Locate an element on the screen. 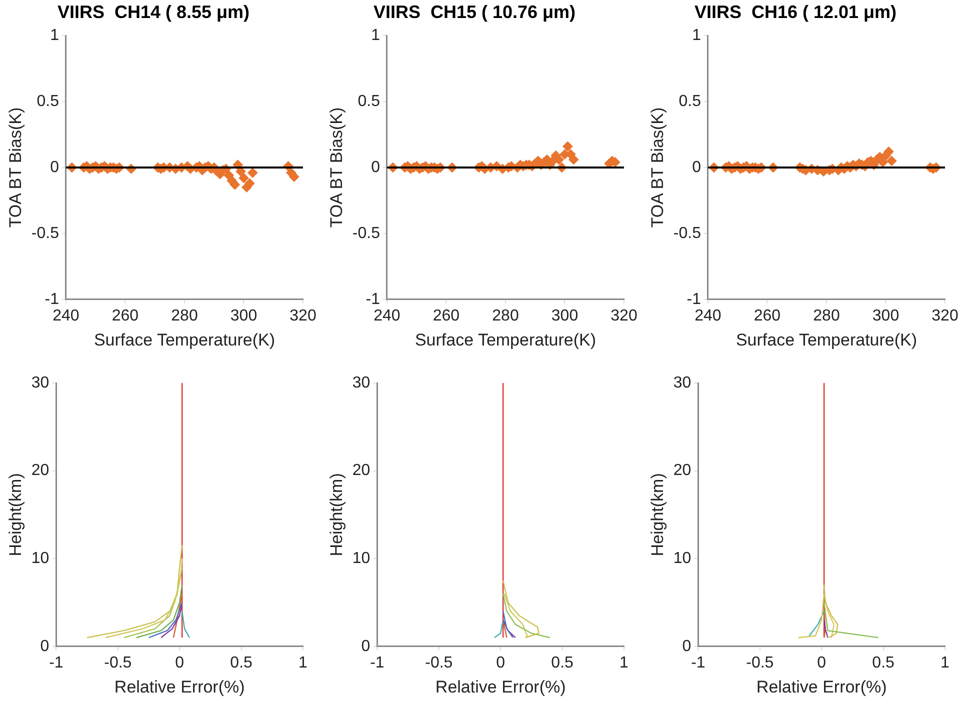  chart-title: VIIRS CH14 ( 8.55 μm) is located at coordinates (153, 12).